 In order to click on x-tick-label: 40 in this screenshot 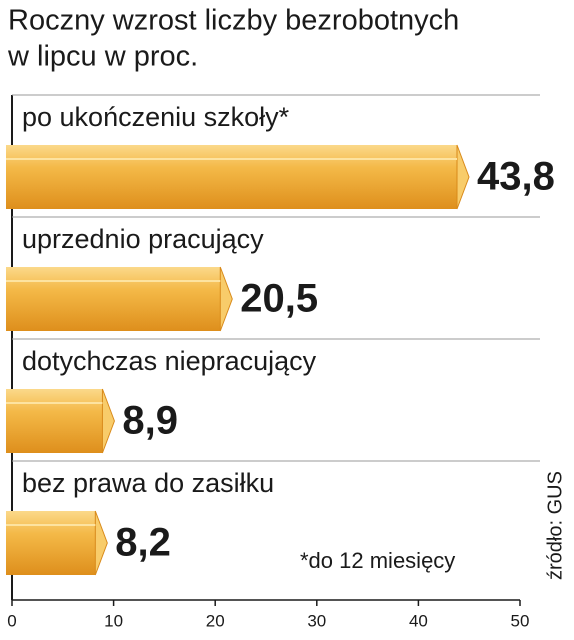, I will do `click(418, 620)`.